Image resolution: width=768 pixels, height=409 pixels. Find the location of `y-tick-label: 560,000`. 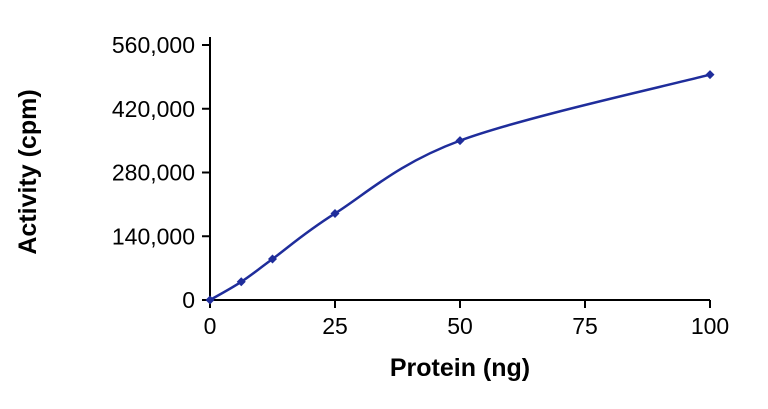

y-tick-label: 560,000 is located at coordinates (153, 45).